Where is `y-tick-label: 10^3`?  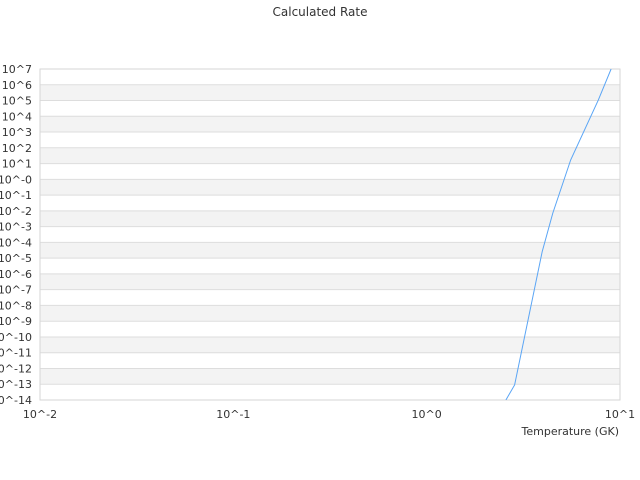
y-tick-label: 10^3 is located at coordinates (17, 132).